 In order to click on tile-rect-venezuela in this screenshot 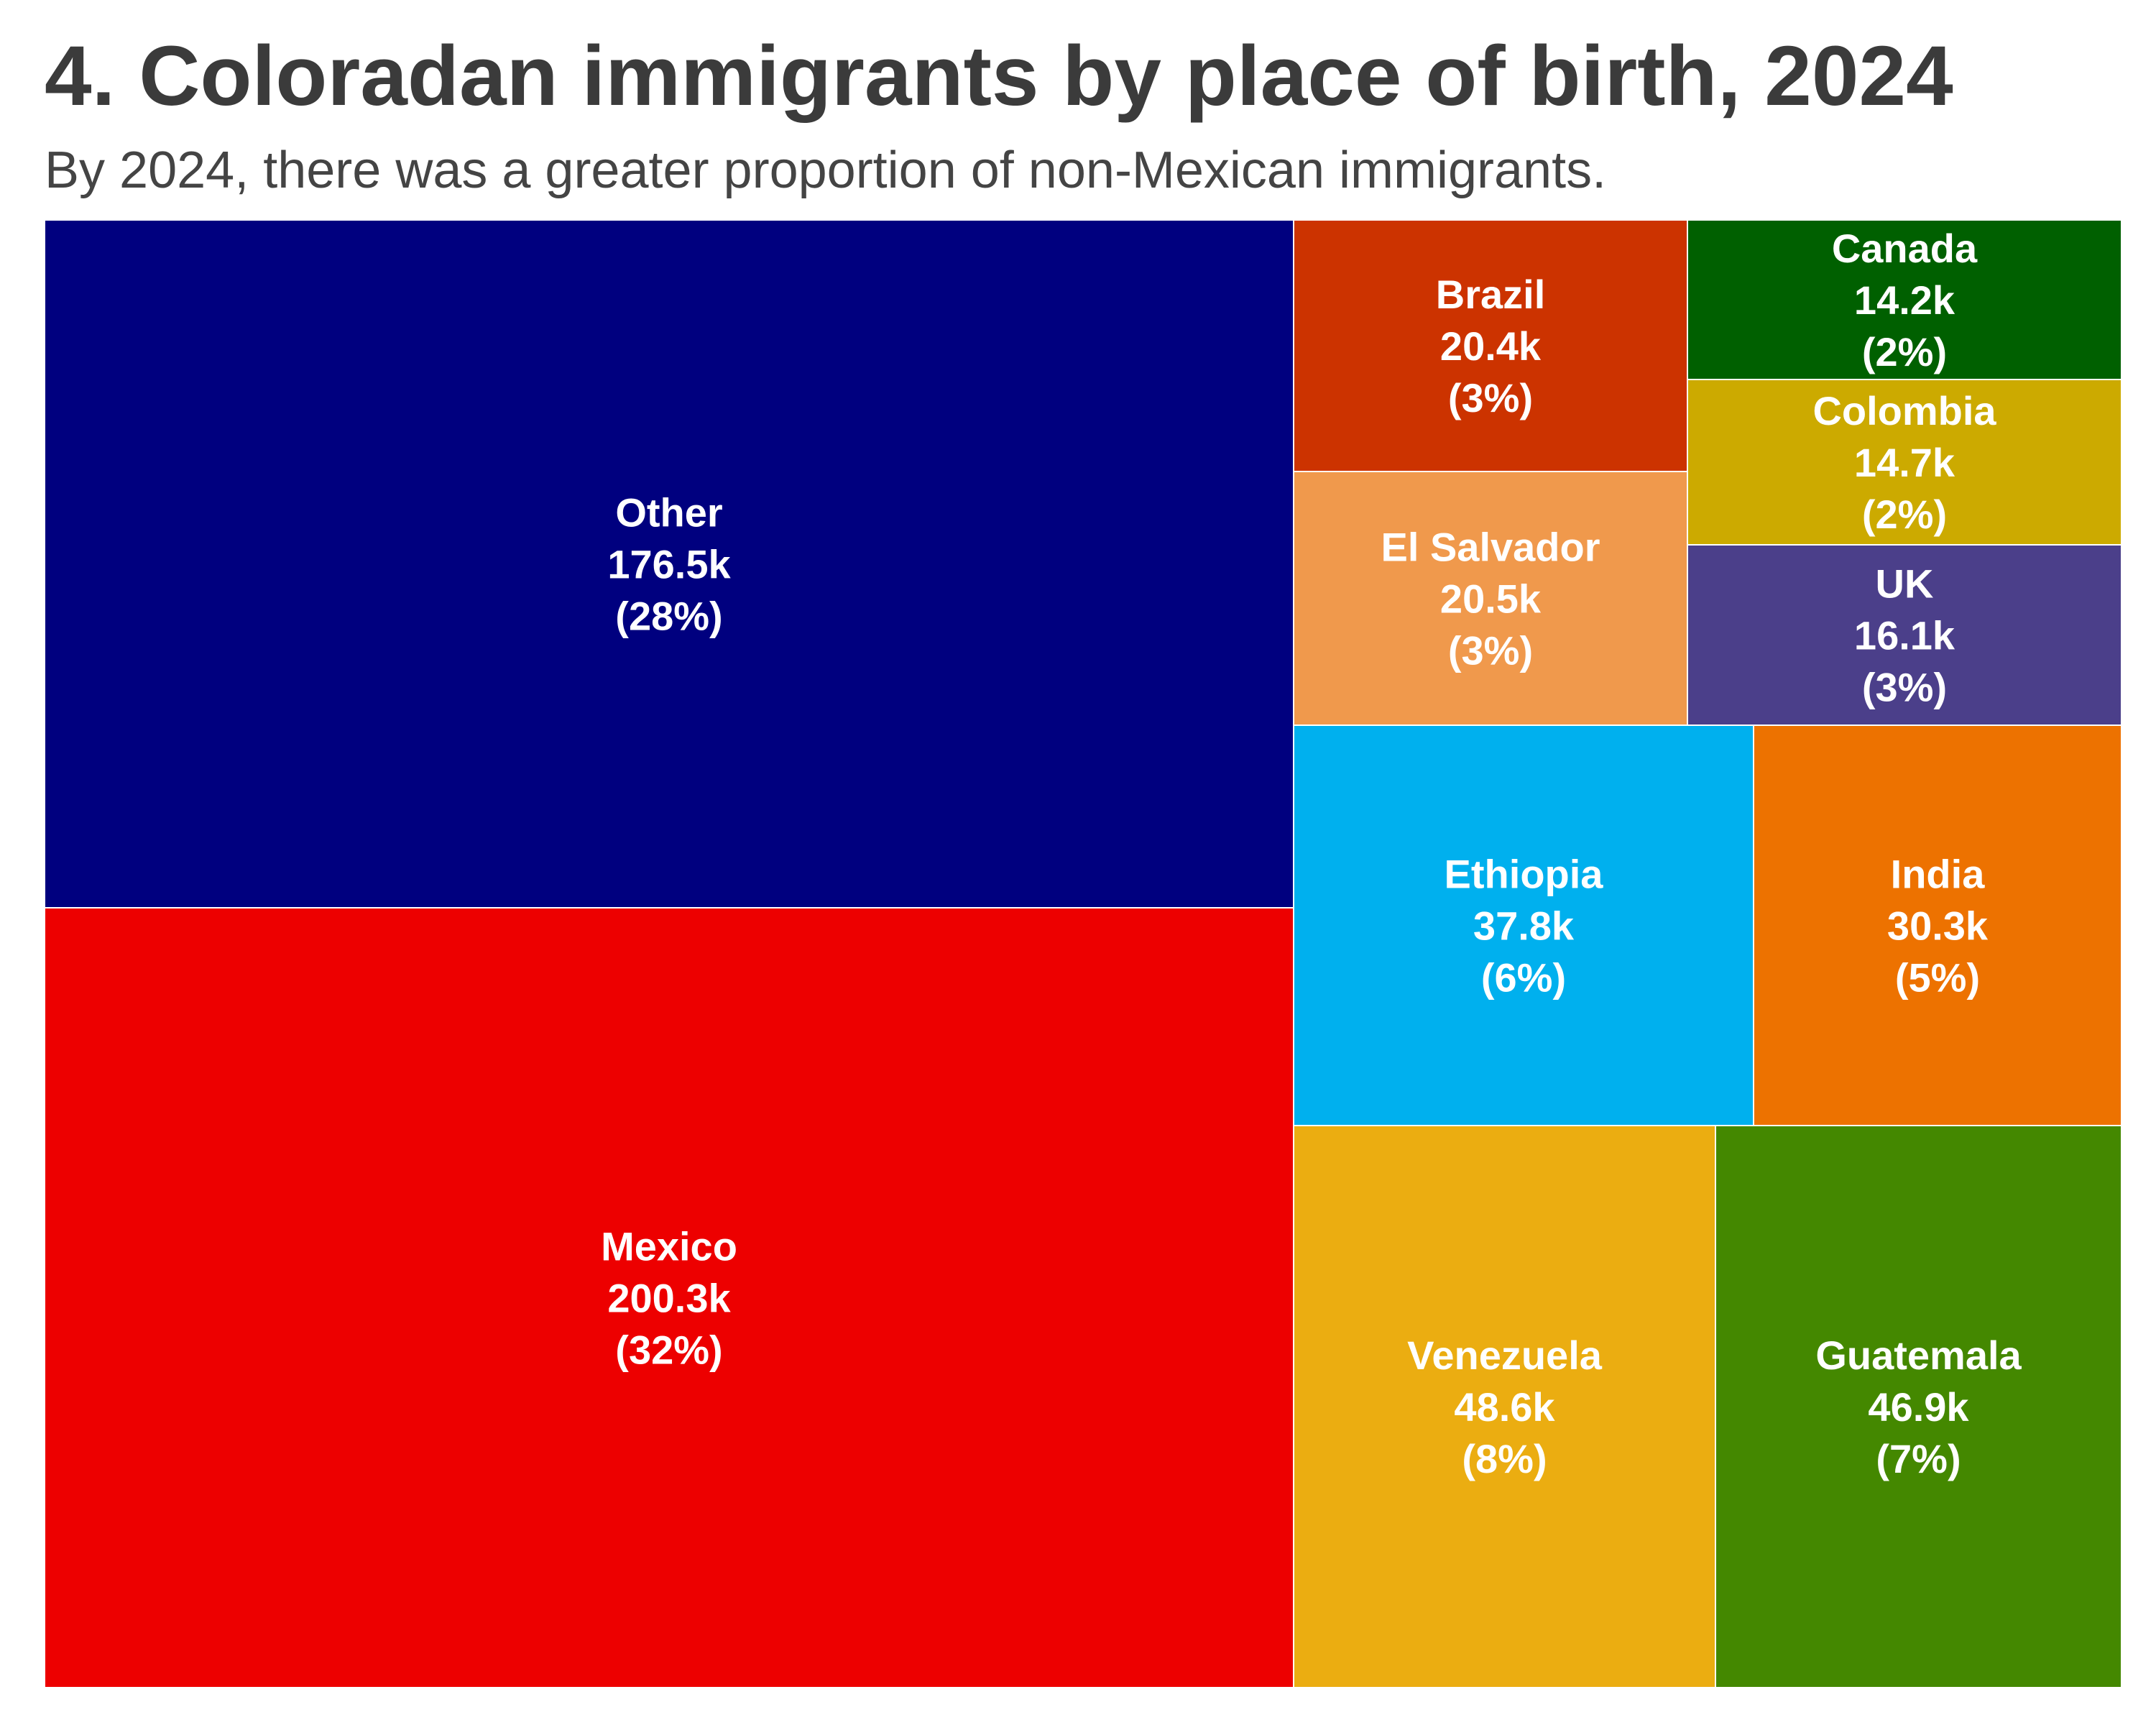, I will do `click(1505, 1406)`.